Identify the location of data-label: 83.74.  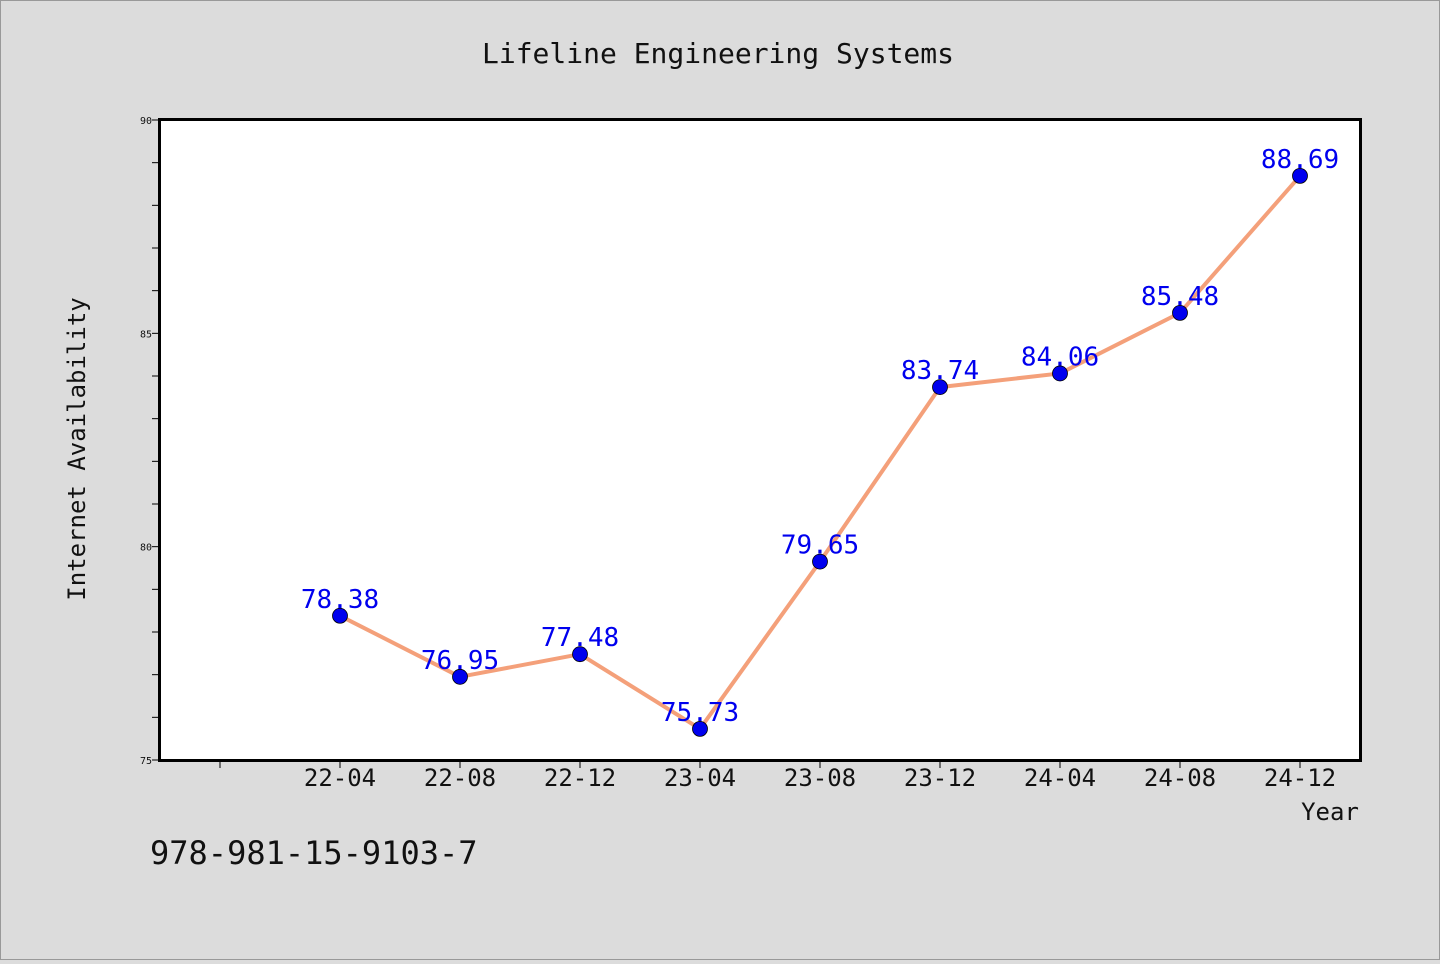
(940, 371).